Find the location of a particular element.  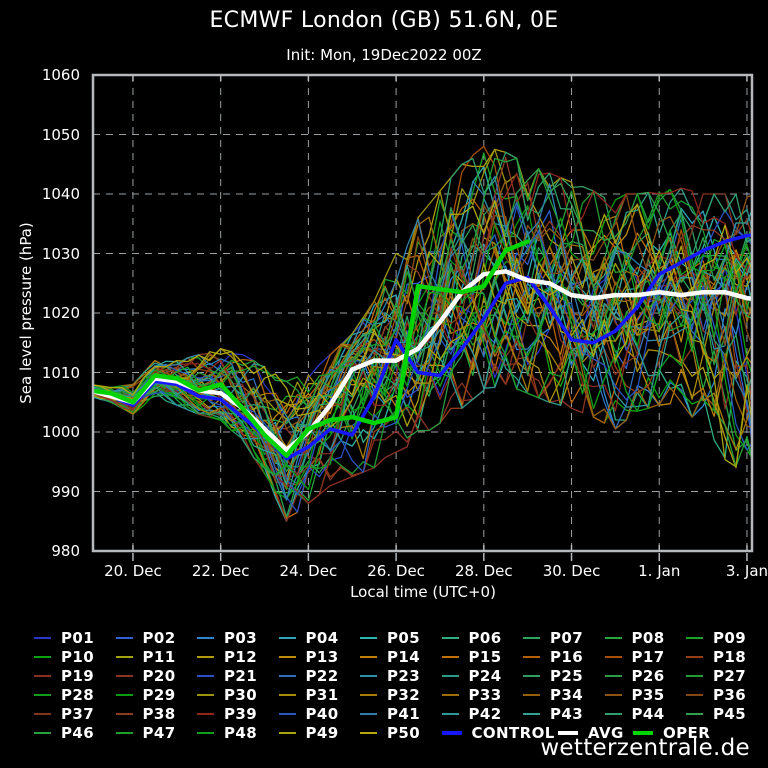

legend-entry-p15: P15 is located at coordinates (471, 656).